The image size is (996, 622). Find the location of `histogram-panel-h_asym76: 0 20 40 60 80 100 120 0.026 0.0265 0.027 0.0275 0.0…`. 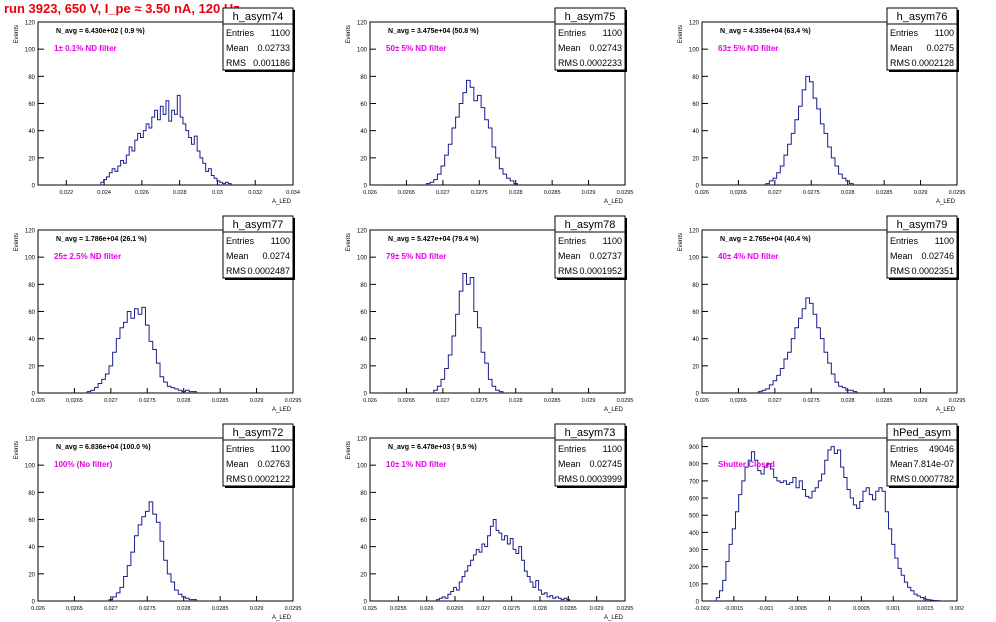

histogram-panel-h_asym76: 0 20 40 60 80 100 120 0.026 0.0265 0.027 0.0275 0.0… is located at coordinates (822, 106).